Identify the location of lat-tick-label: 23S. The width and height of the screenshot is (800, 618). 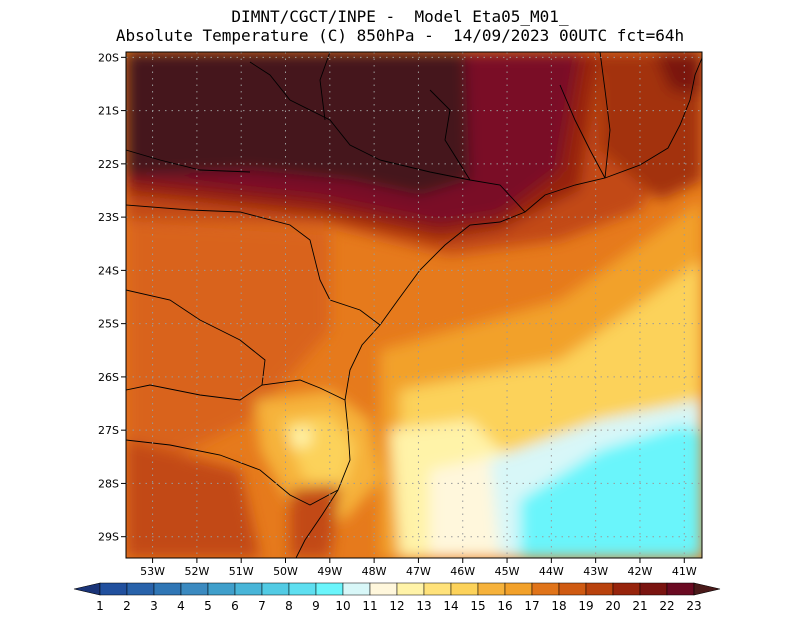
(108, 217).